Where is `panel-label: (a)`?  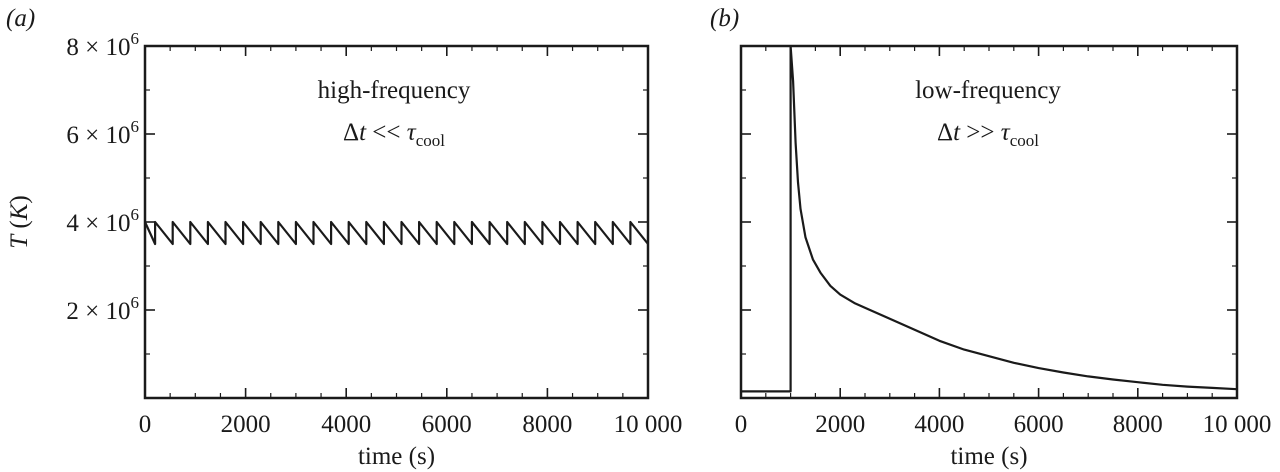
panel-label: (a) is located at coordinates (20, 18).